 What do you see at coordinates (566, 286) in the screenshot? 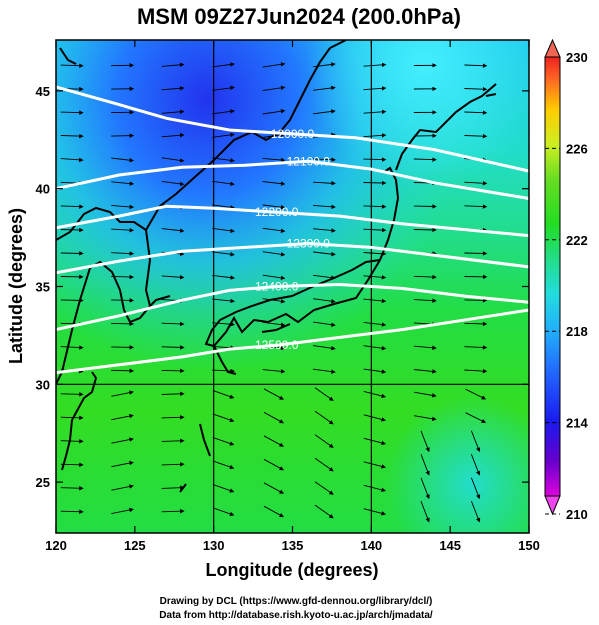
I see `colorbar-ticks: 230 226 222 218 214 210` at bounding box center [566, 286].